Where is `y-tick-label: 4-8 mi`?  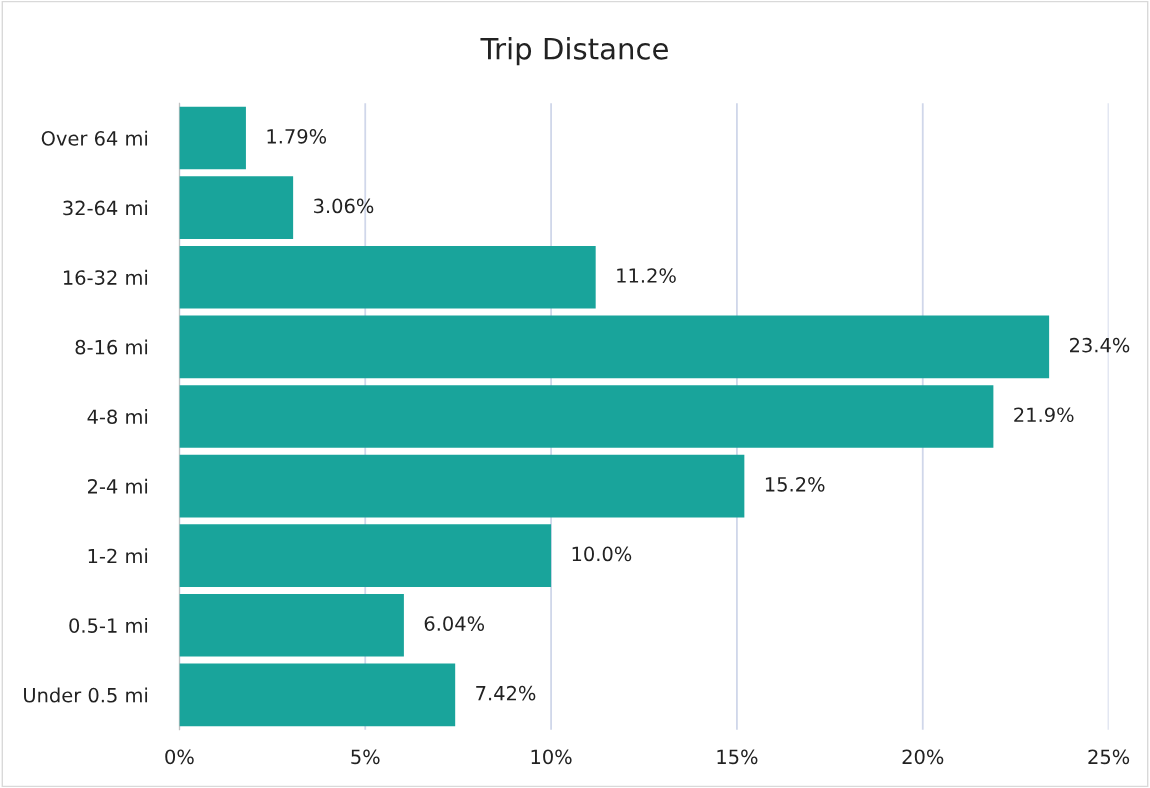
y-tick-label: 4-8 mi is located at coordinates (117, 417).